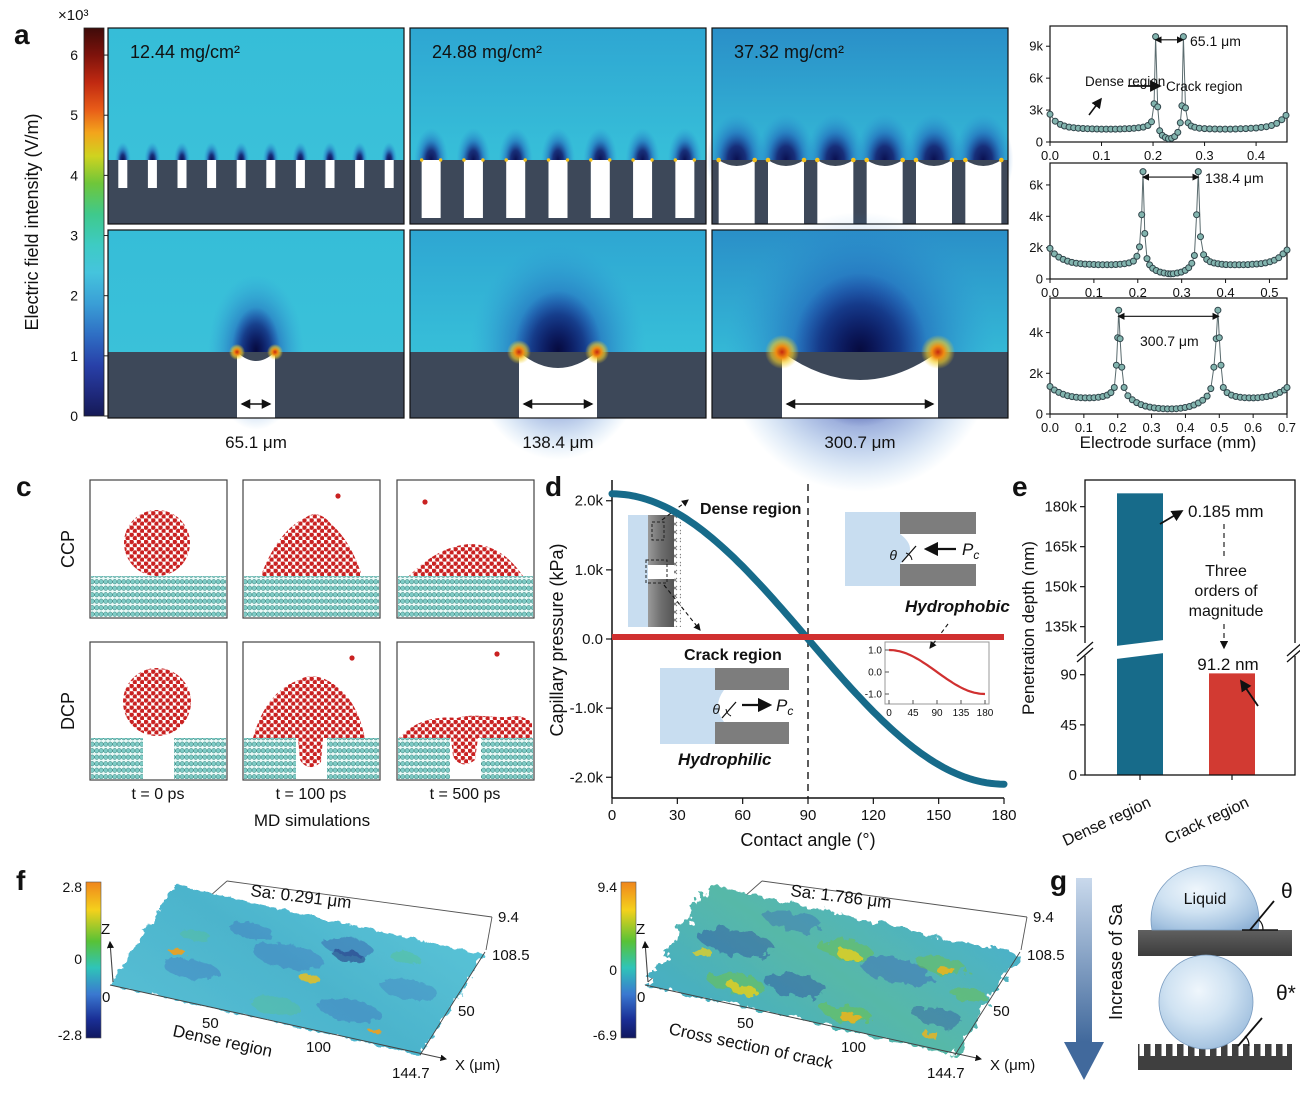 The height and width of the screenshot is (1102, 1300). What do you see at coordinates (465, 711) in the screenshot?
I see `md-cell-dcp-t500` at bounding box center [465, 711].